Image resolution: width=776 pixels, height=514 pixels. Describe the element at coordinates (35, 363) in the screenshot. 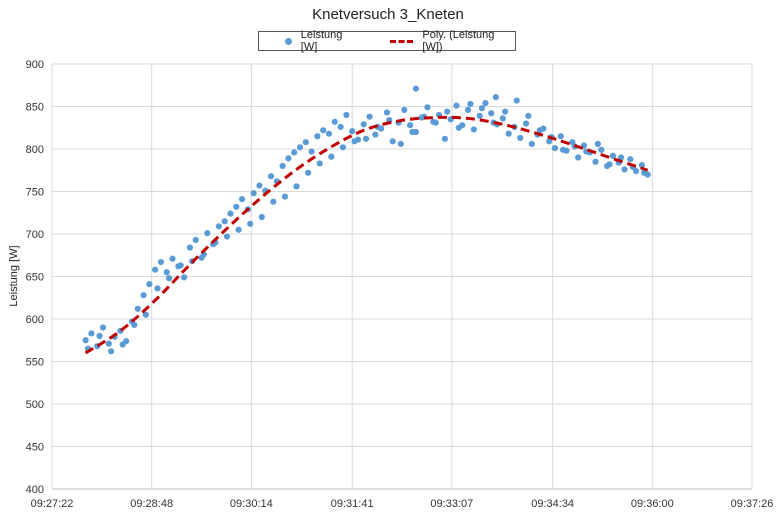

I see `y-tick-label: 550` at that location.